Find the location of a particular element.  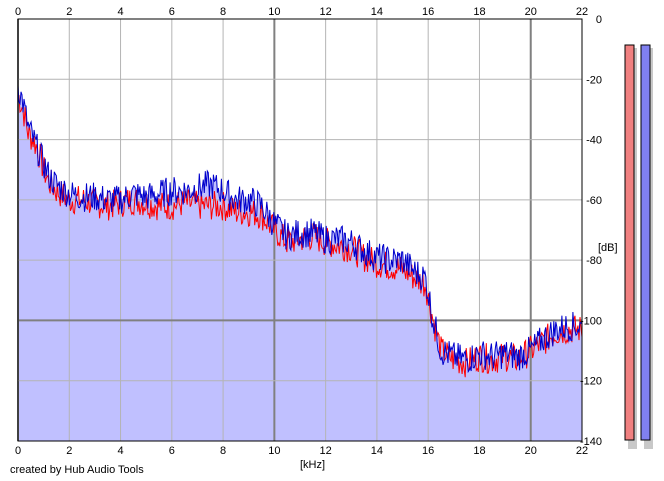

x-tick-label-top: 8 is located at coordinates (223, 12).